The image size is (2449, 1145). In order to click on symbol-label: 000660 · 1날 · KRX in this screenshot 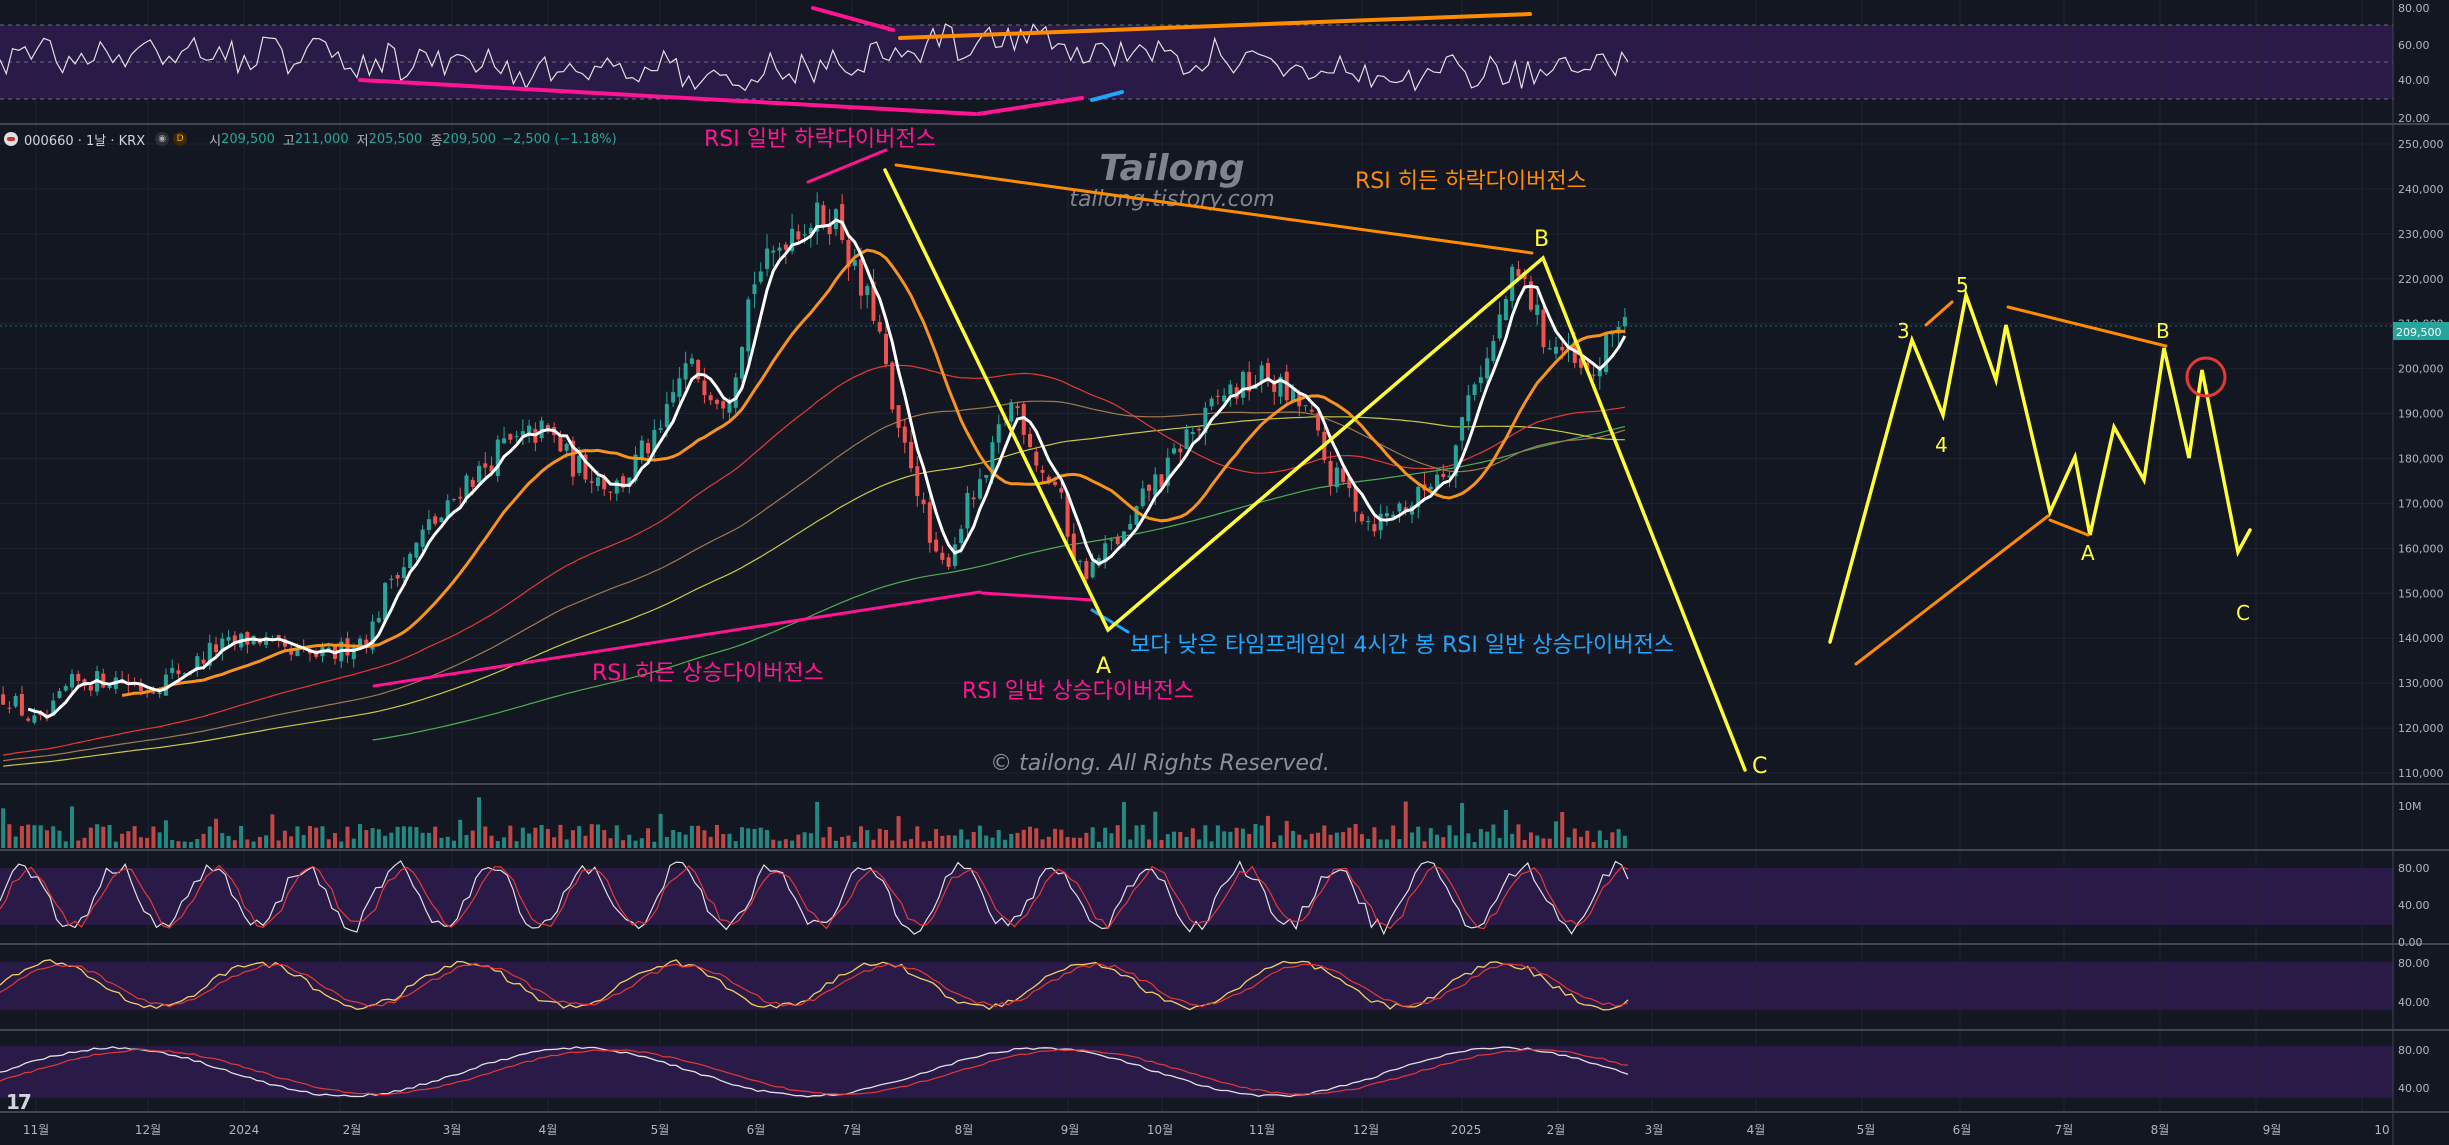, I will do `click(85, 141)`.